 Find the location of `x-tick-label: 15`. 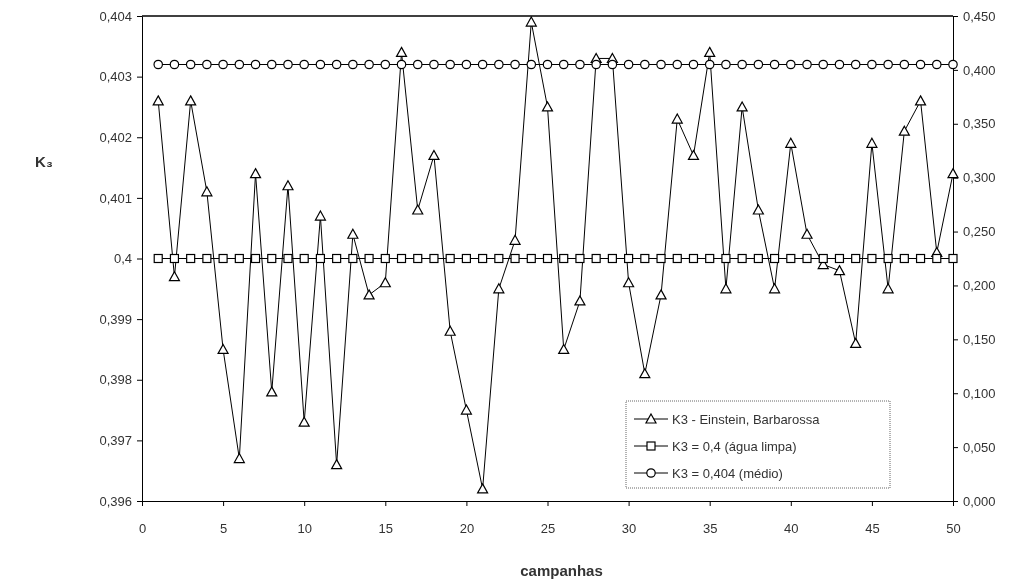

x-tick-label: 15 is located at coordinates (386, 529).